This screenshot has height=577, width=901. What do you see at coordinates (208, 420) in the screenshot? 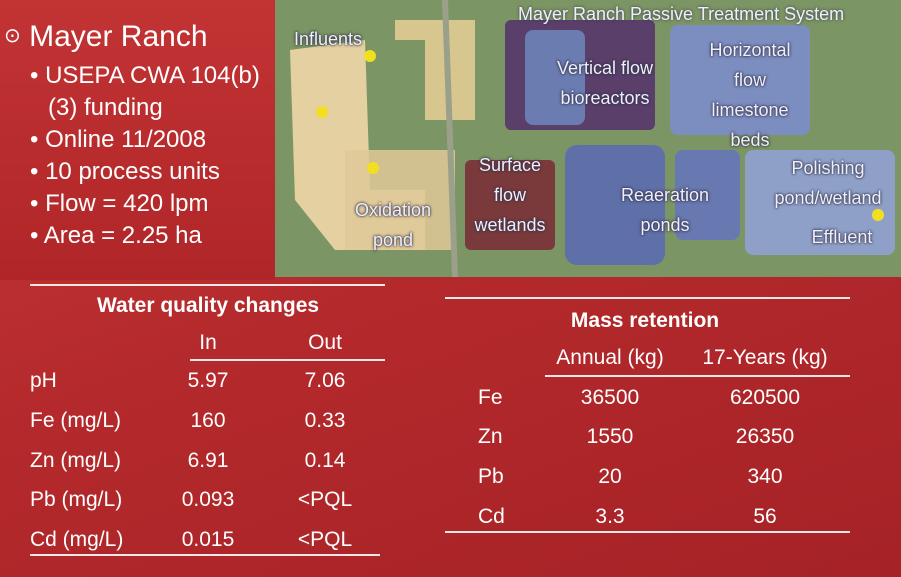
I see `table-cell: 160` at bounding box center [208, 420].